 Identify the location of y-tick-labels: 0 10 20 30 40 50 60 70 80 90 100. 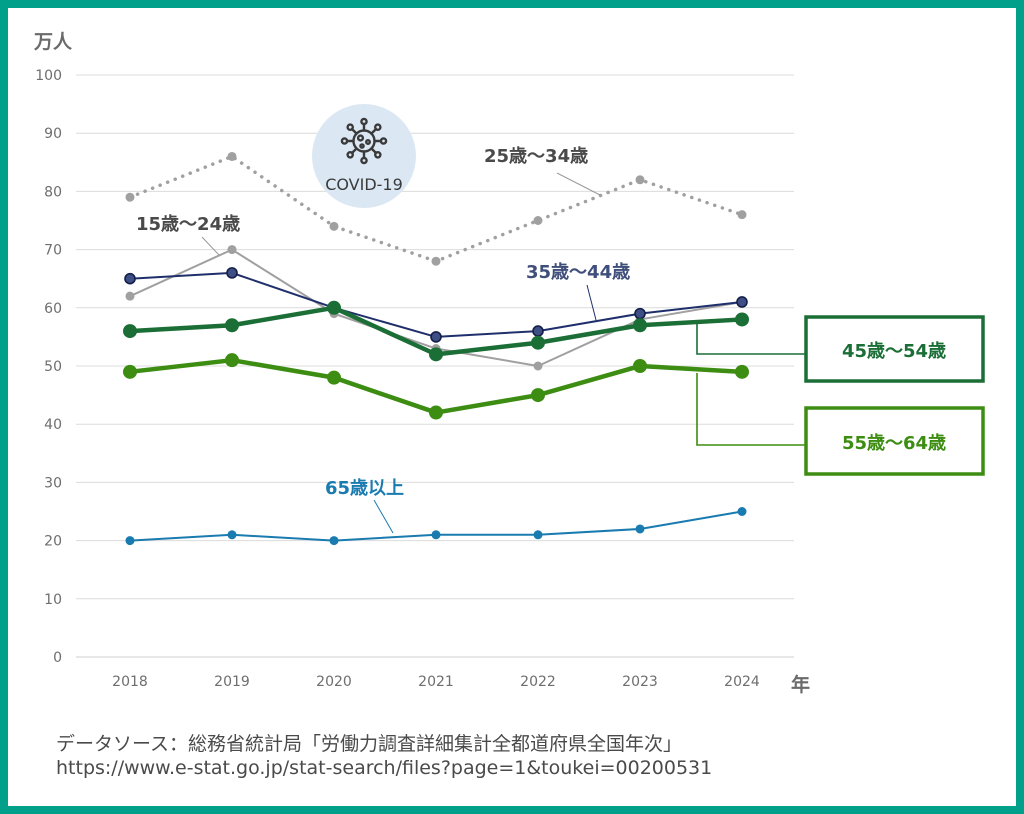
(48, 367).